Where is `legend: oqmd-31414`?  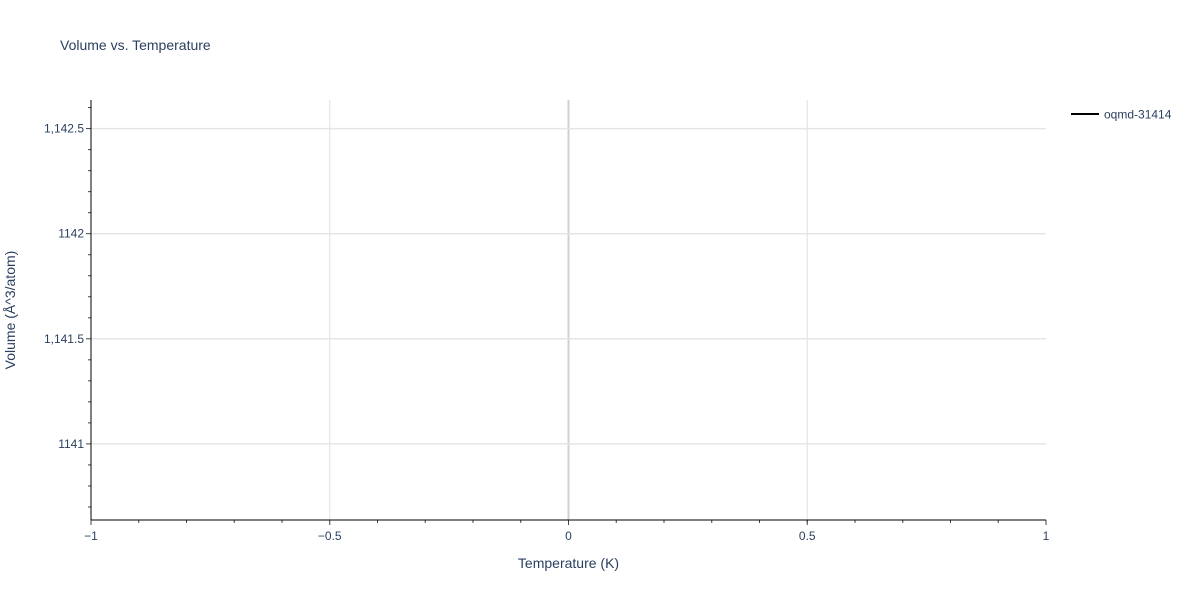
legend: oqmd-31414 is located at coordinates (1121, 115).